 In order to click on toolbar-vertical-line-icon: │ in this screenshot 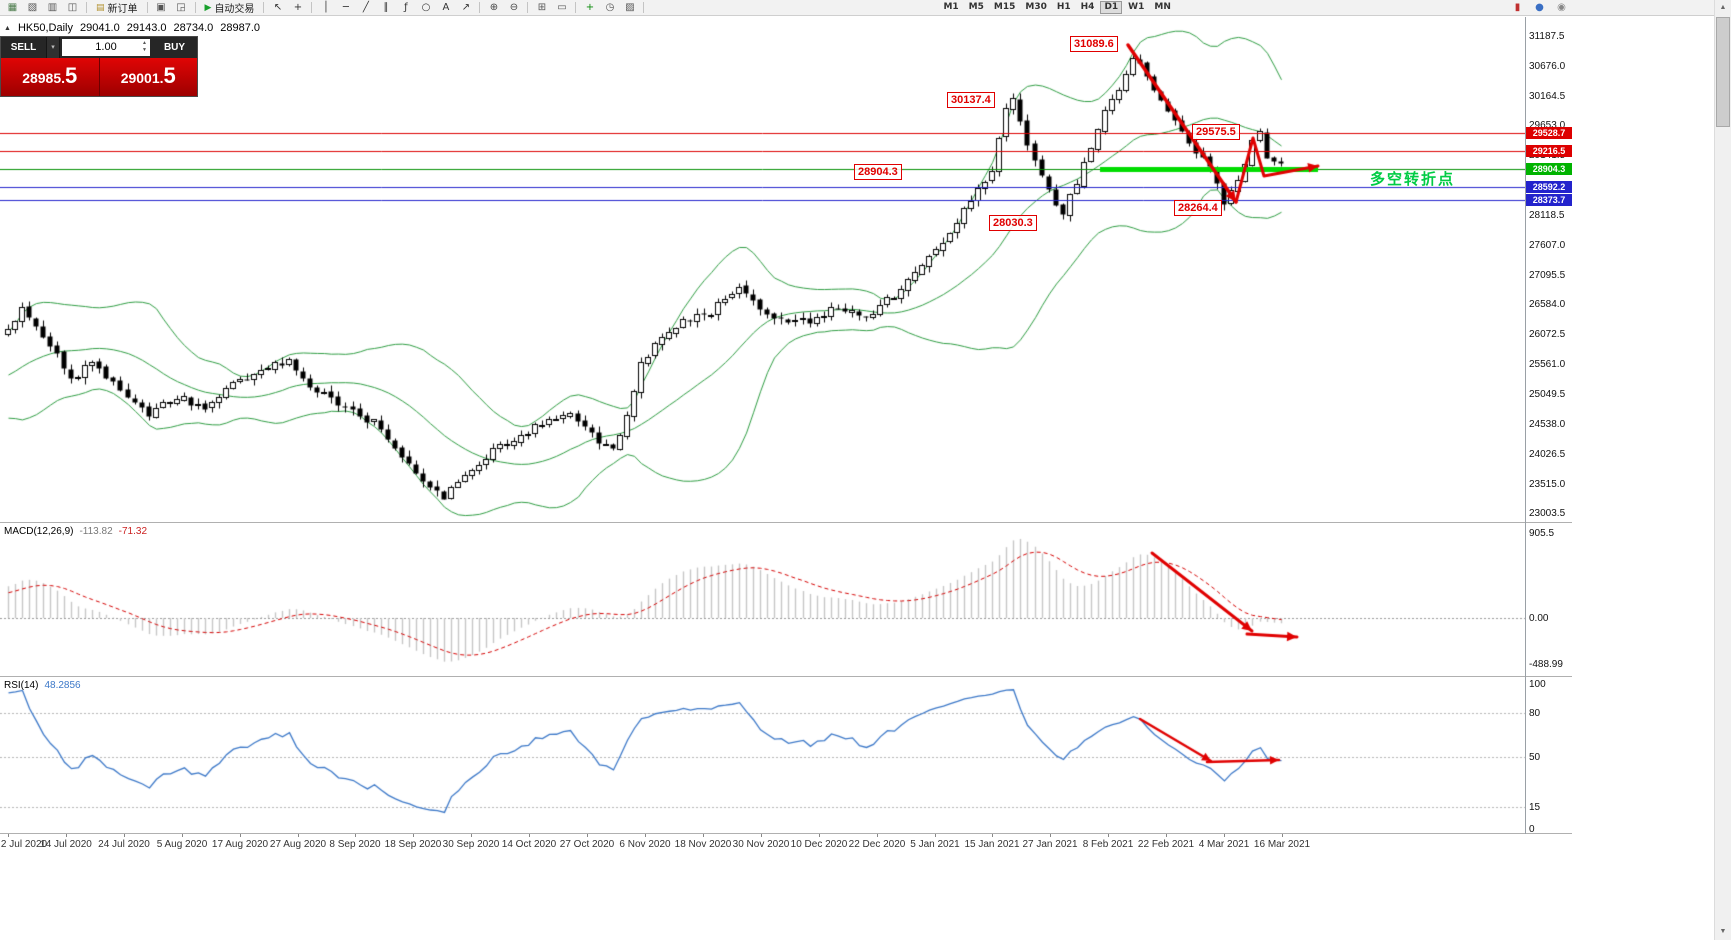, I will do `click(325, 7)`.